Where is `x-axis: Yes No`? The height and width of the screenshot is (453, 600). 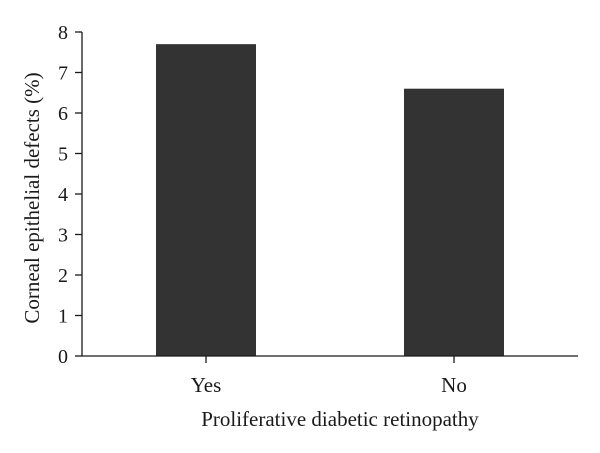
x-axis: Yes No is located at coordinates (330, 376).